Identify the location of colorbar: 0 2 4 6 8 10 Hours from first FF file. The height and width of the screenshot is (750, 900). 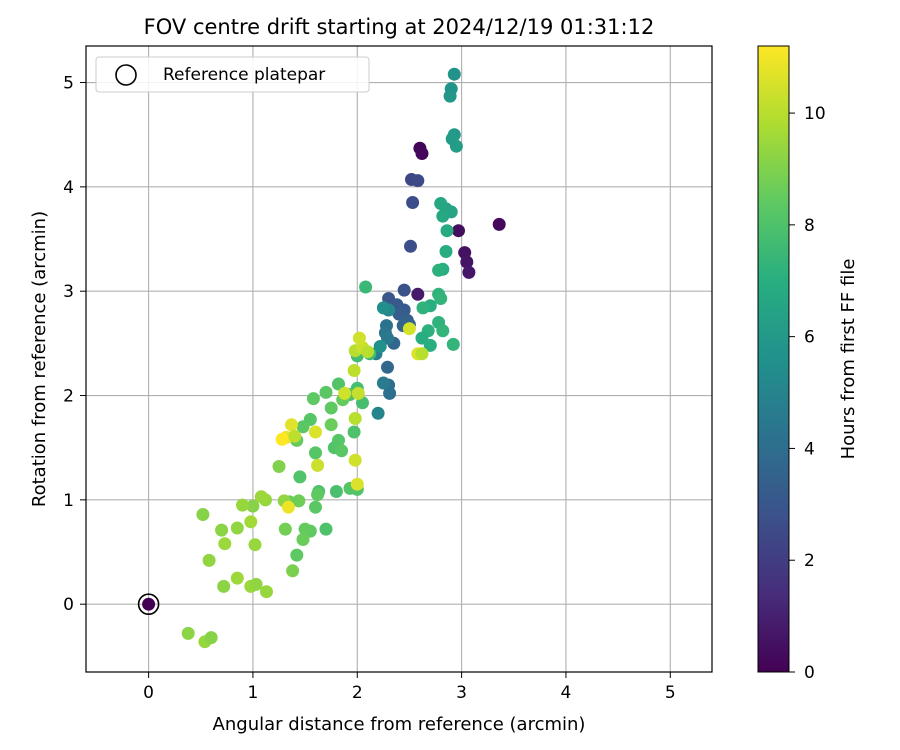
(808, 364).